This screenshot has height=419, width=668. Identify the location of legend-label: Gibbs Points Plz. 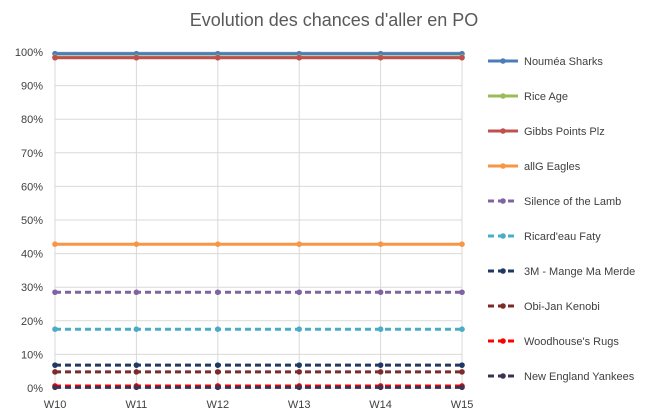
(564, 132).